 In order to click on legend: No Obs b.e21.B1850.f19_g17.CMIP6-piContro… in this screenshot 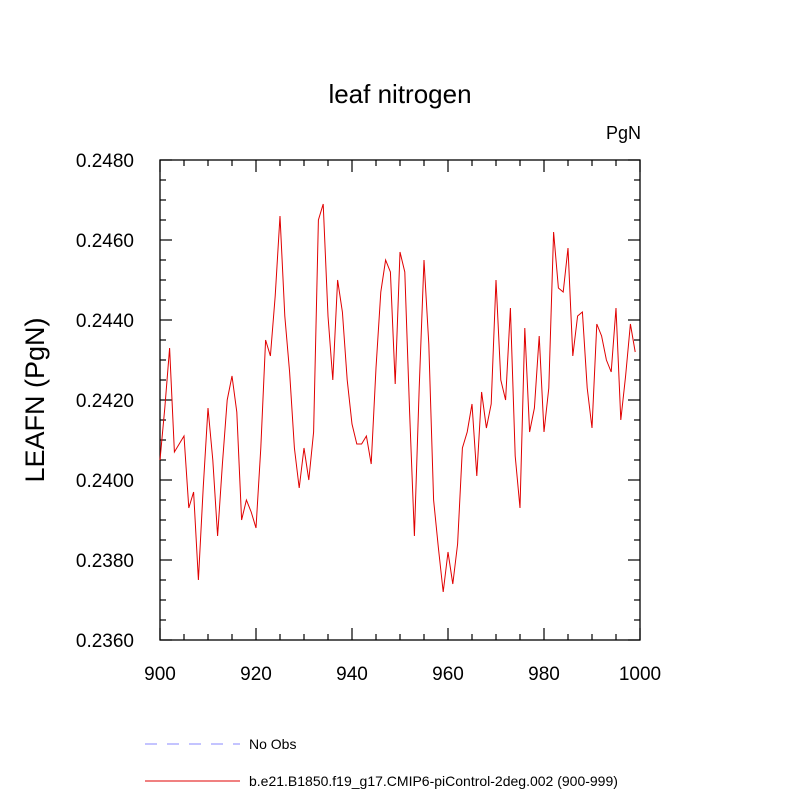, I will do `click(381, 762)`.